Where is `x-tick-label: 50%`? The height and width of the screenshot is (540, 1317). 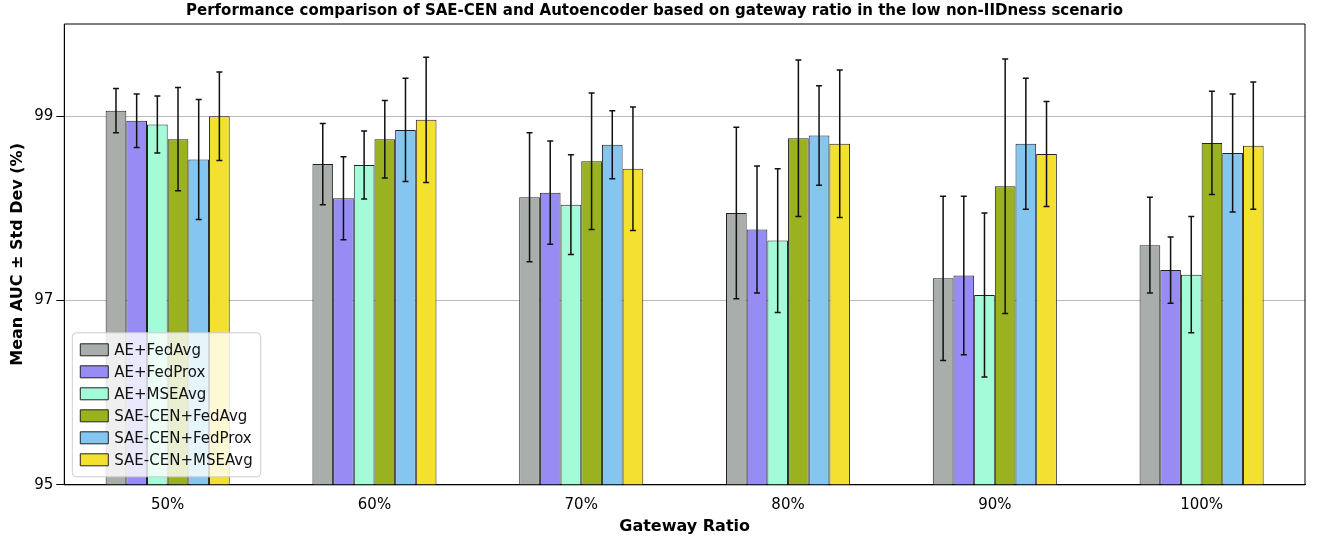
x-tick-label: 50% is located at coordinates (168, 503).